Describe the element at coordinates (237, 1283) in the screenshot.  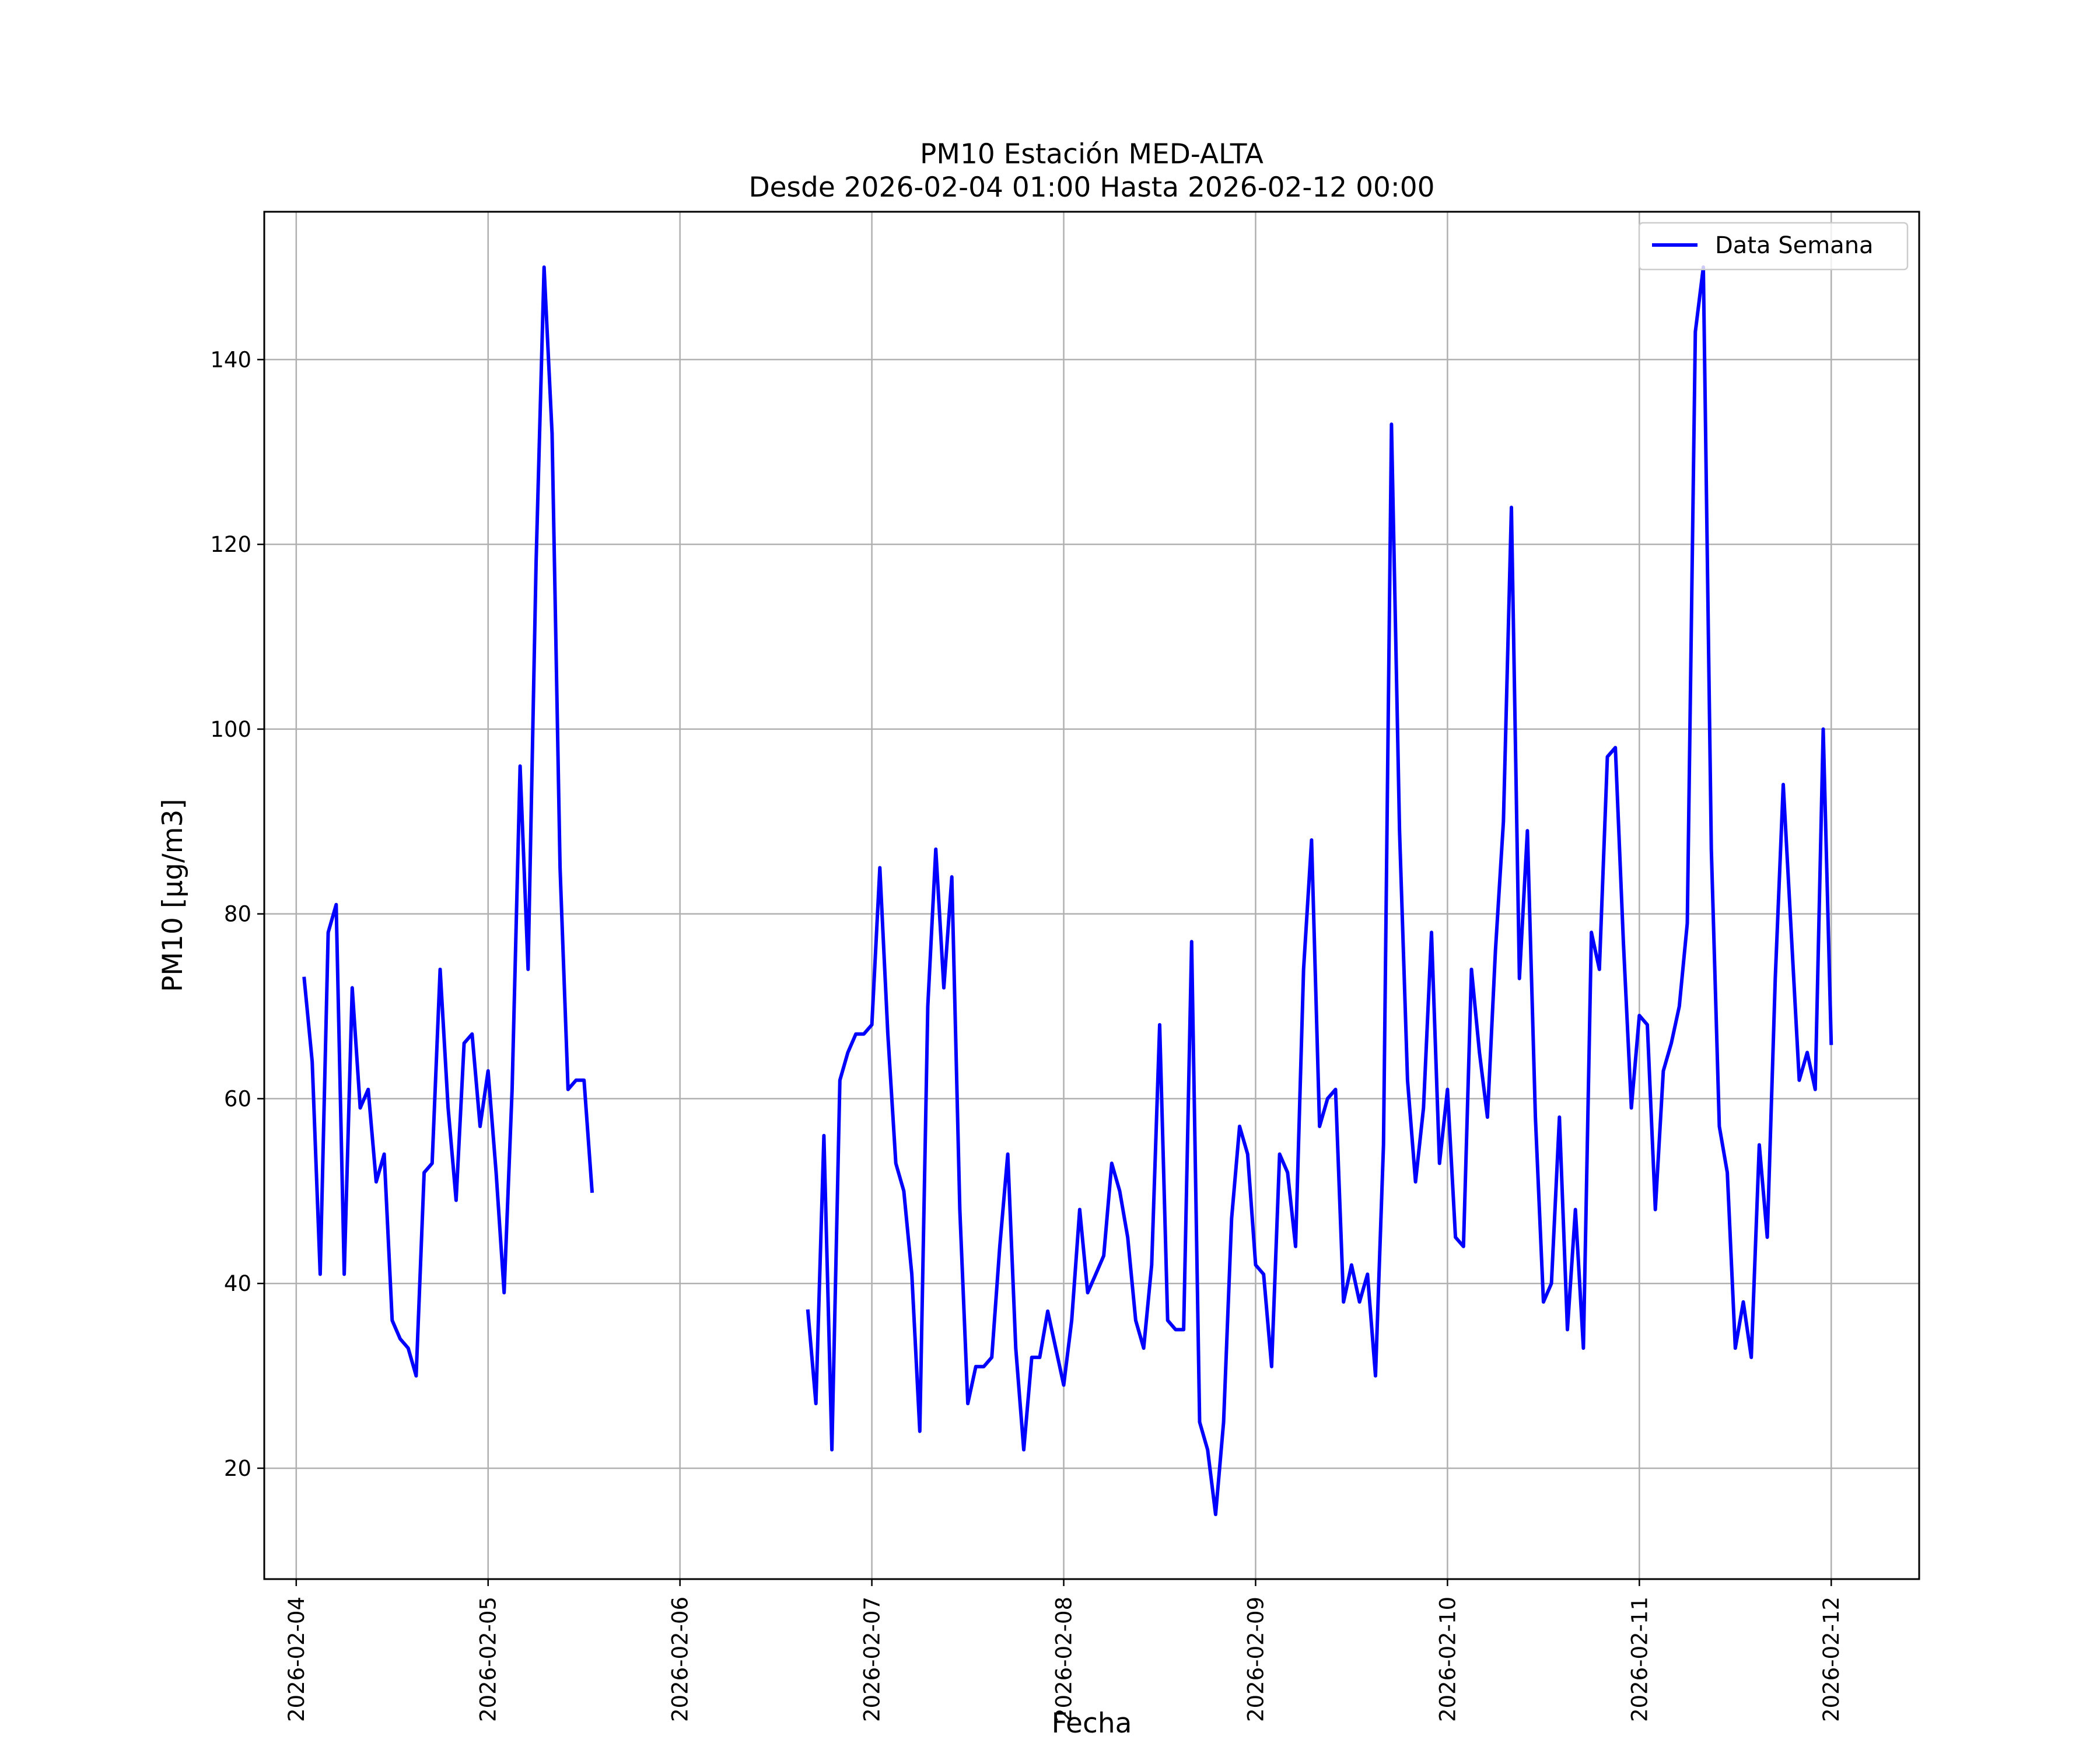
I see `y-tick-label: 40` at that location.